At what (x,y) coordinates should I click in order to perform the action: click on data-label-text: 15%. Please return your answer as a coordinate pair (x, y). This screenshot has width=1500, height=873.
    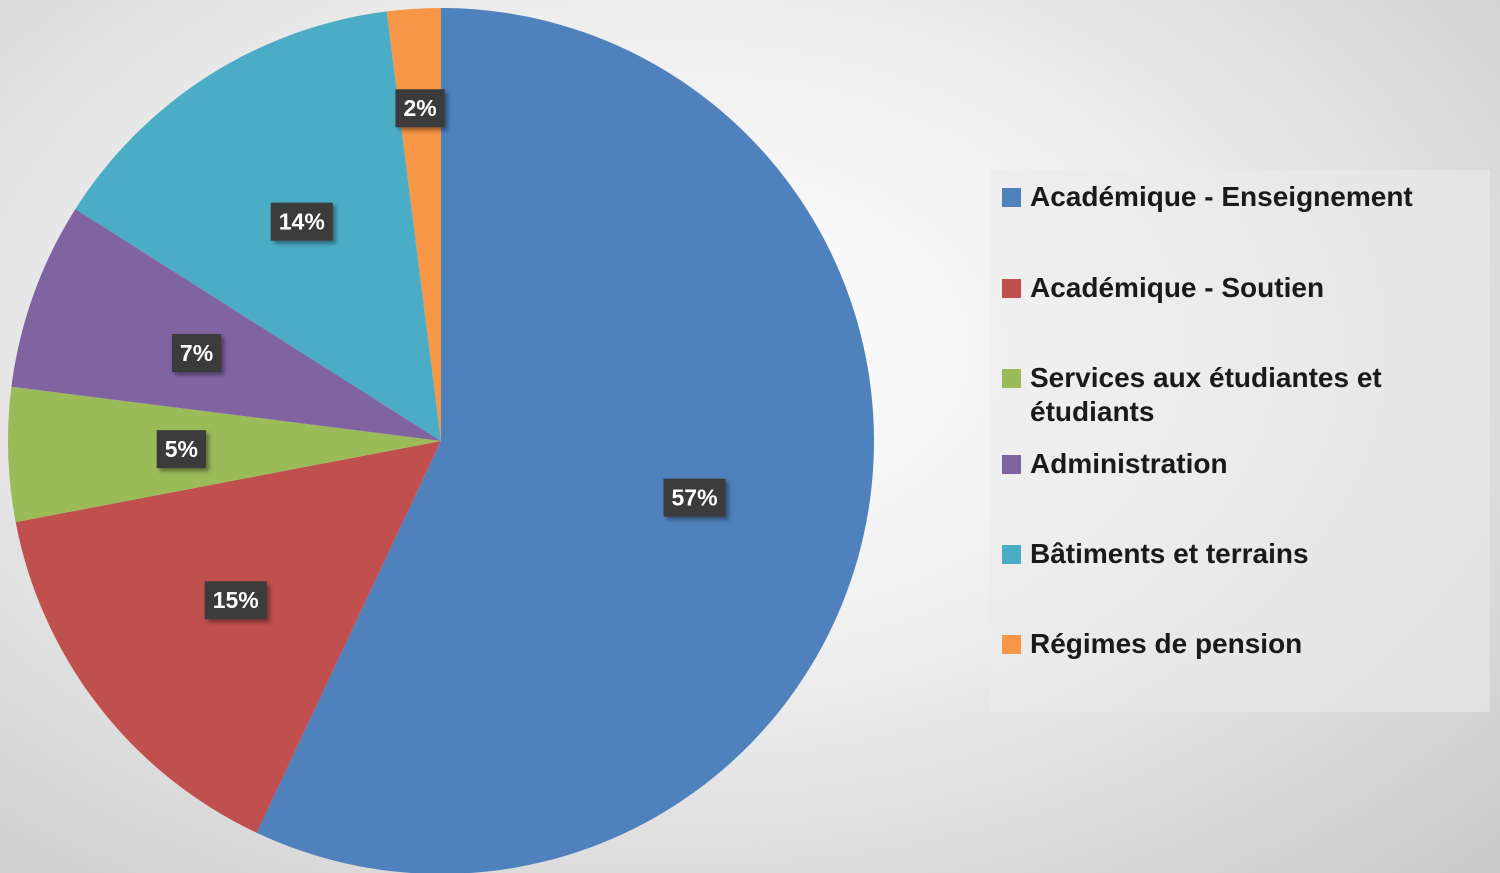
    Looking at the image, I should click on (236, 600).